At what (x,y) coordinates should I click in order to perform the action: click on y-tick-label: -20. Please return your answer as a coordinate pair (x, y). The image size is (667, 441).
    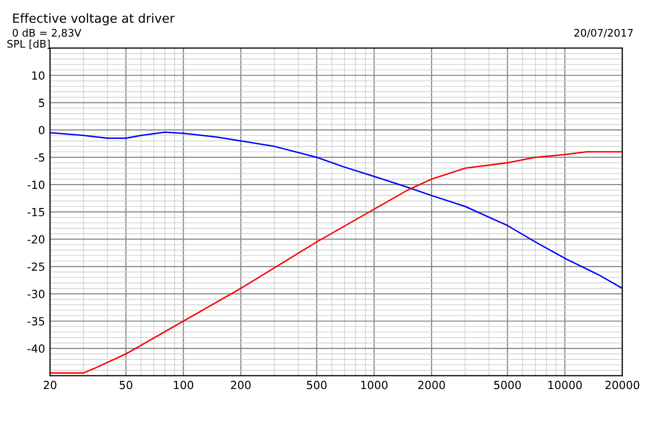
    Looking at the image, I should click on (36, 239).